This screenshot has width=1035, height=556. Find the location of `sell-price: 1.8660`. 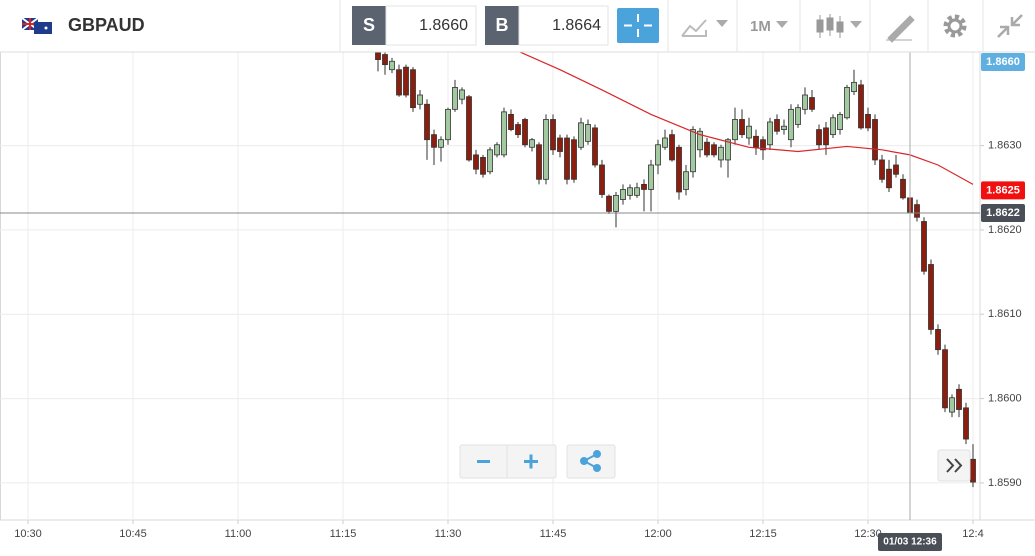

sell-price: 1.8660 is located at coordinates (443, 25).